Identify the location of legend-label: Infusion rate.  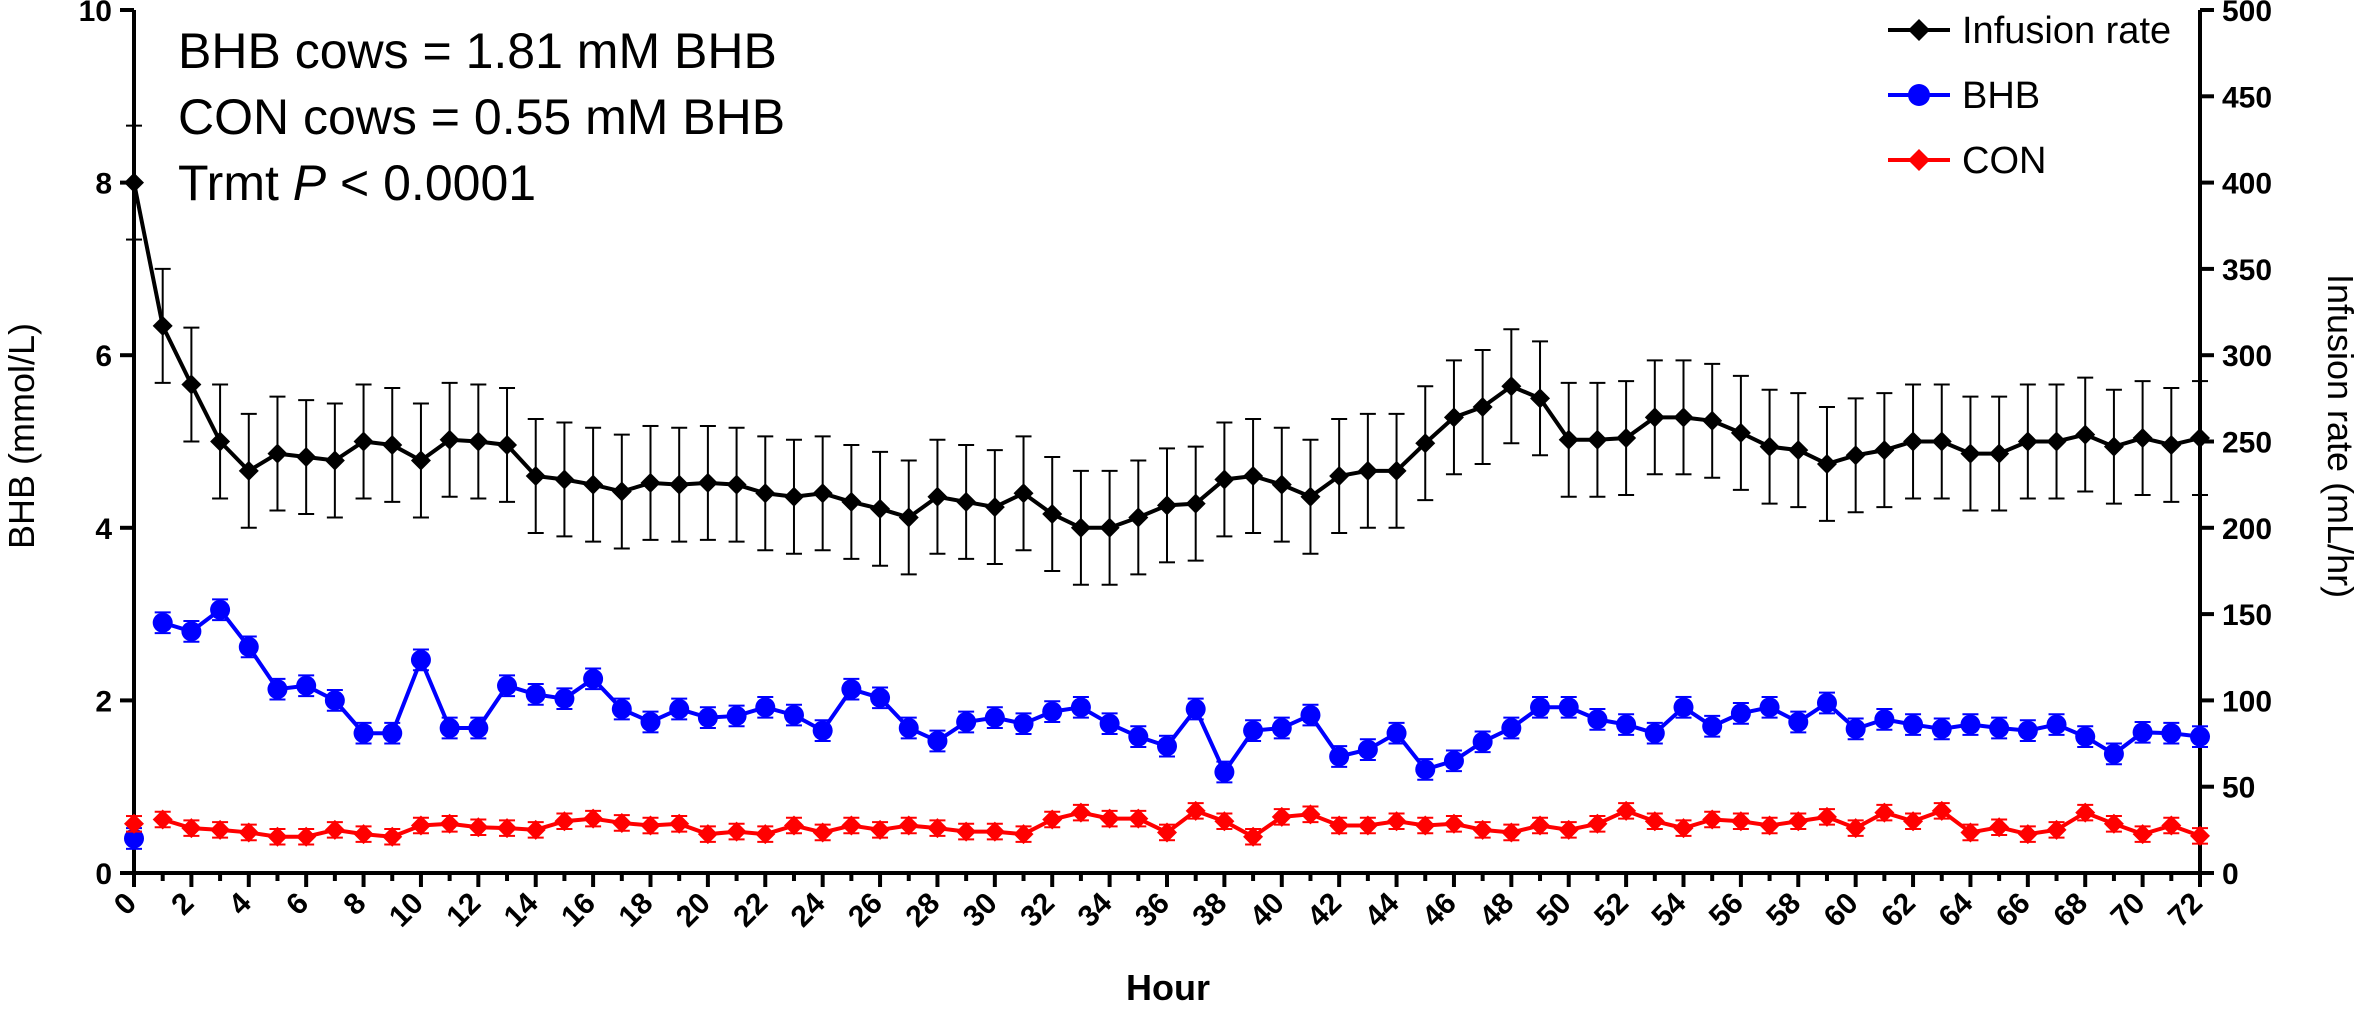
(2066, 31).